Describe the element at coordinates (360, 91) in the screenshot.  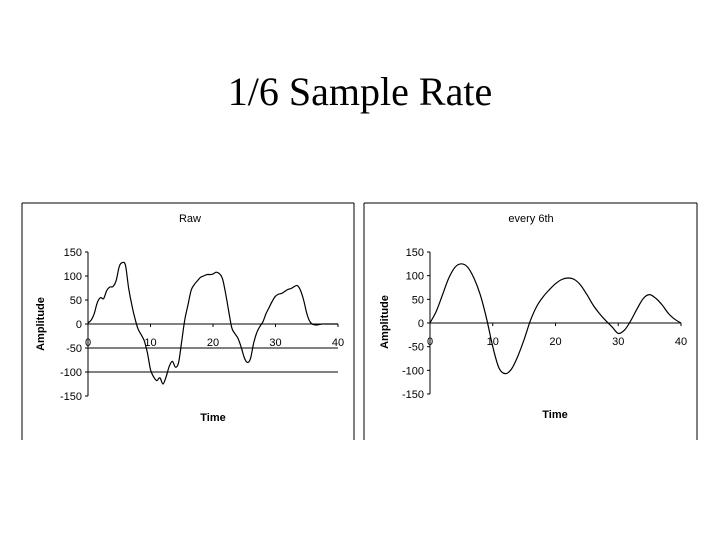
I see `slide-title: 1/6 Sample Rate` at that location.